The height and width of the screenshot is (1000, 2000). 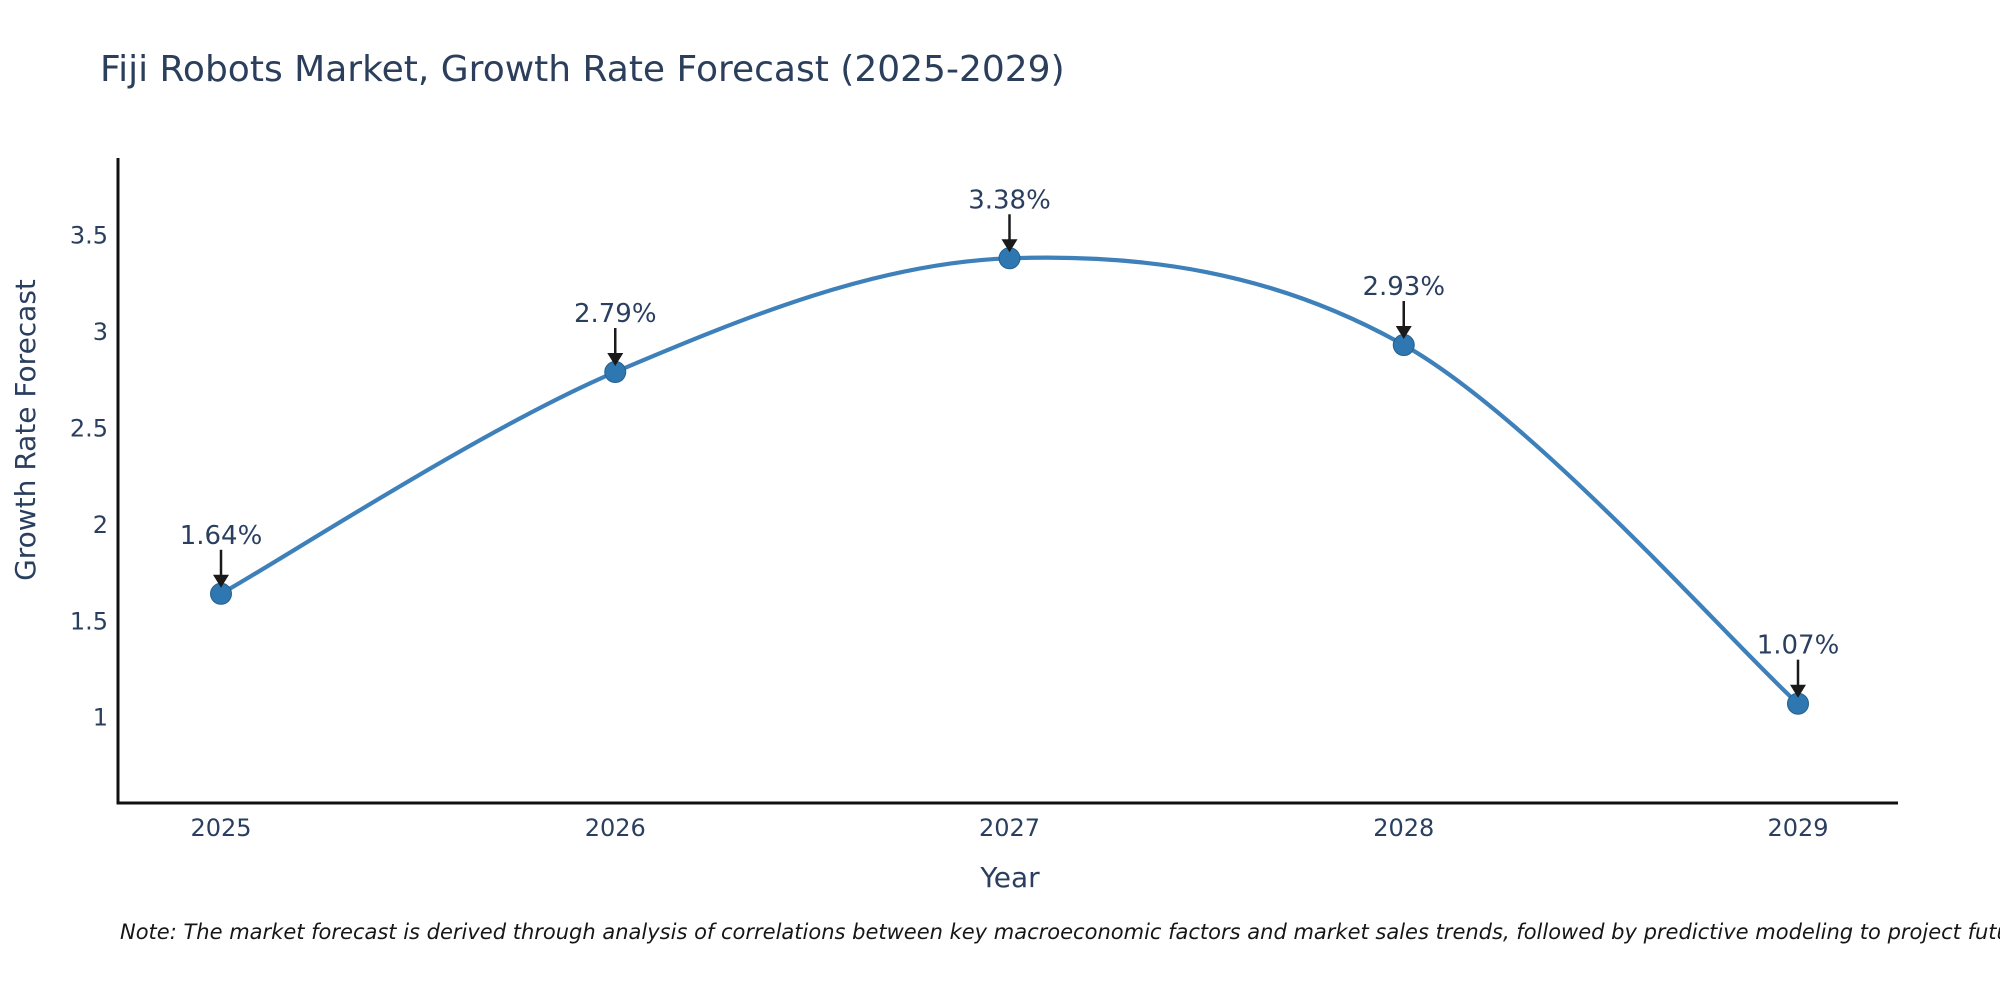 What do you see at coordinates (1403, 287) in the screenshot?
I see `point-value-label: 2.93%` at bounding box center [1403, 287].